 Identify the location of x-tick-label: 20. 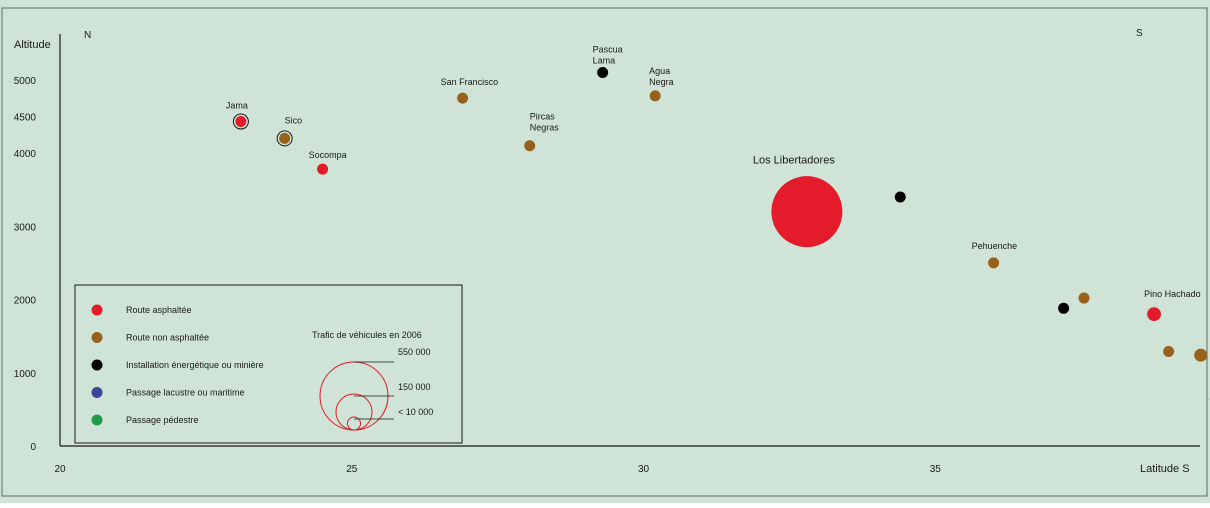
(60, 469).